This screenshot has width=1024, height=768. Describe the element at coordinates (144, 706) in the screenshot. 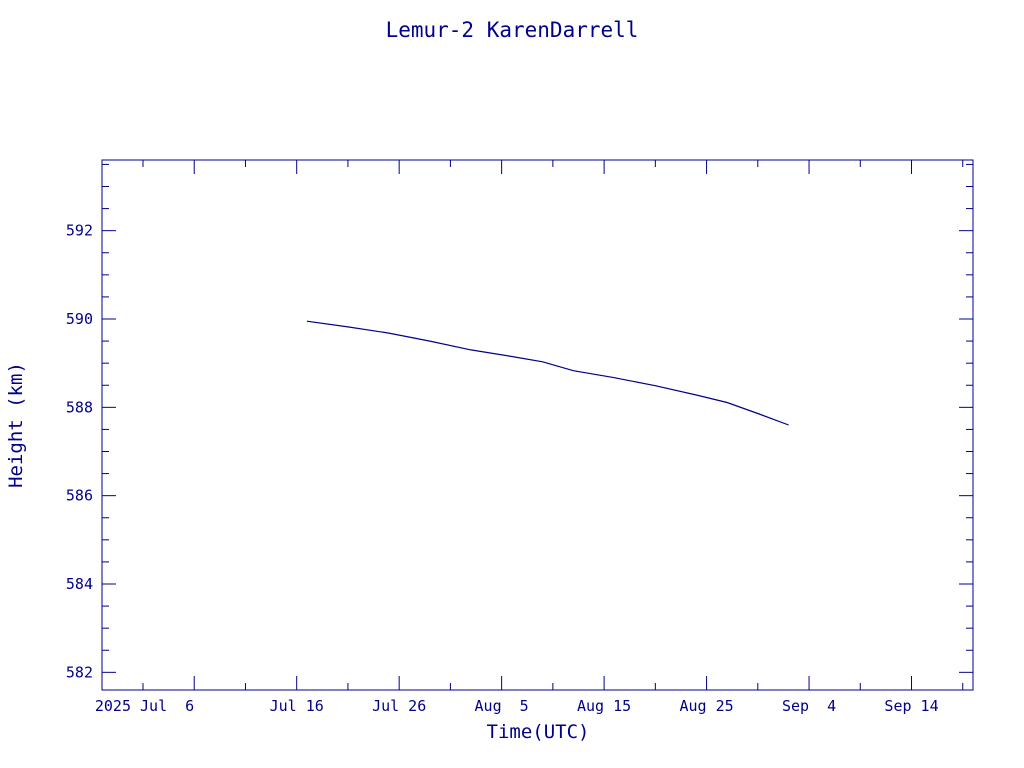

I see `x-tick-label: 2025 Jul 6` at that location.